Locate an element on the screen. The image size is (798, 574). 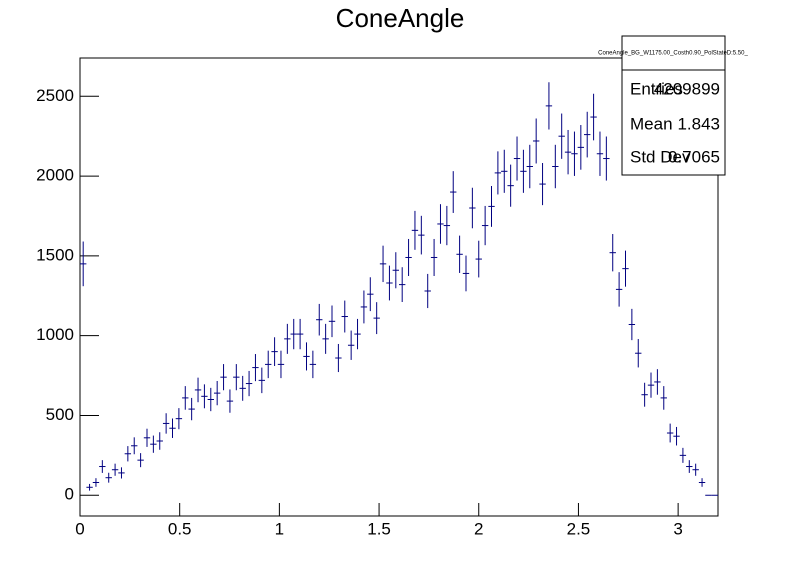
x-tick-label: 1.5 is located at coordinates (379, 528).